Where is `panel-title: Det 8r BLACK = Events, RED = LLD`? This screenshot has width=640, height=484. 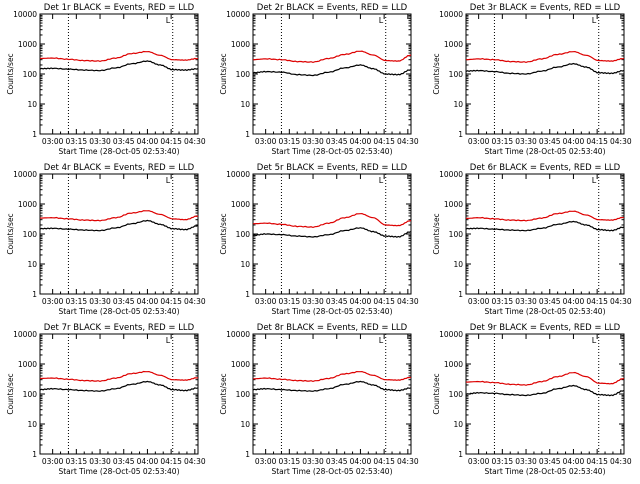 panel-title: Det 8r BLACK = Events, RED = LLD is located at coordinates (332, 328).